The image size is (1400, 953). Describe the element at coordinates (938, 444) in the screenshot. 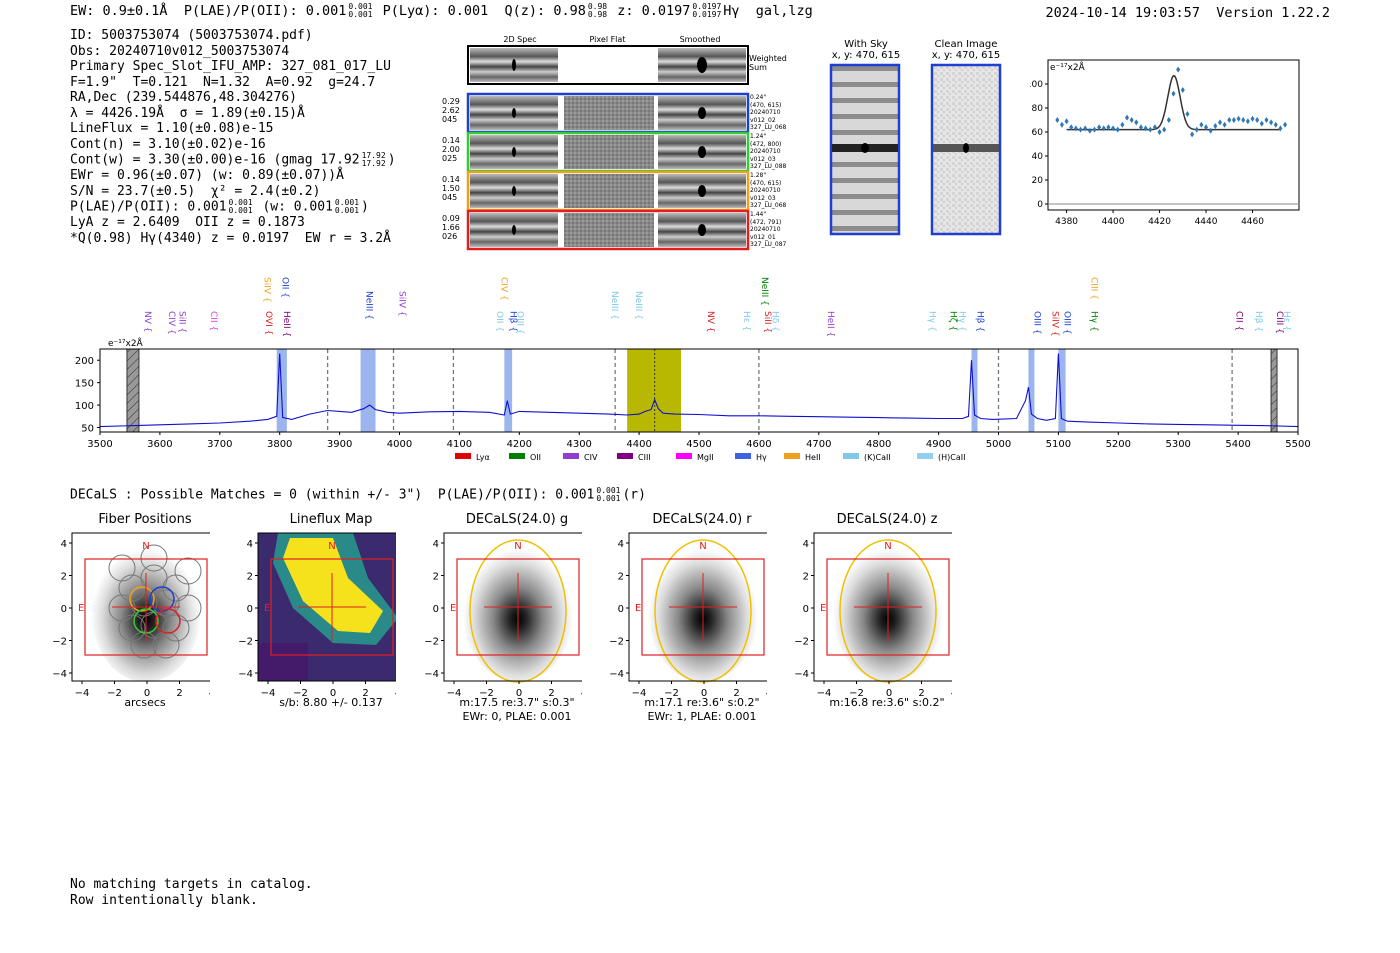

I see `spec-xtick-label: 4900` at that location.